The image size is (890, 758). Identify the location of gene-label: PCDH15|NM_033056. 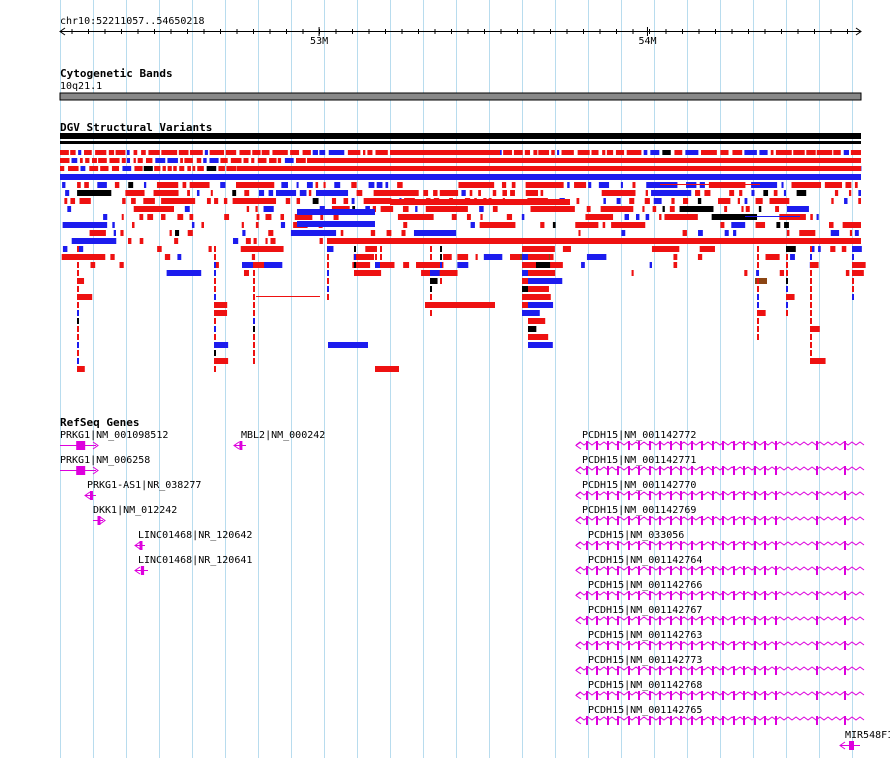
(636, 535).